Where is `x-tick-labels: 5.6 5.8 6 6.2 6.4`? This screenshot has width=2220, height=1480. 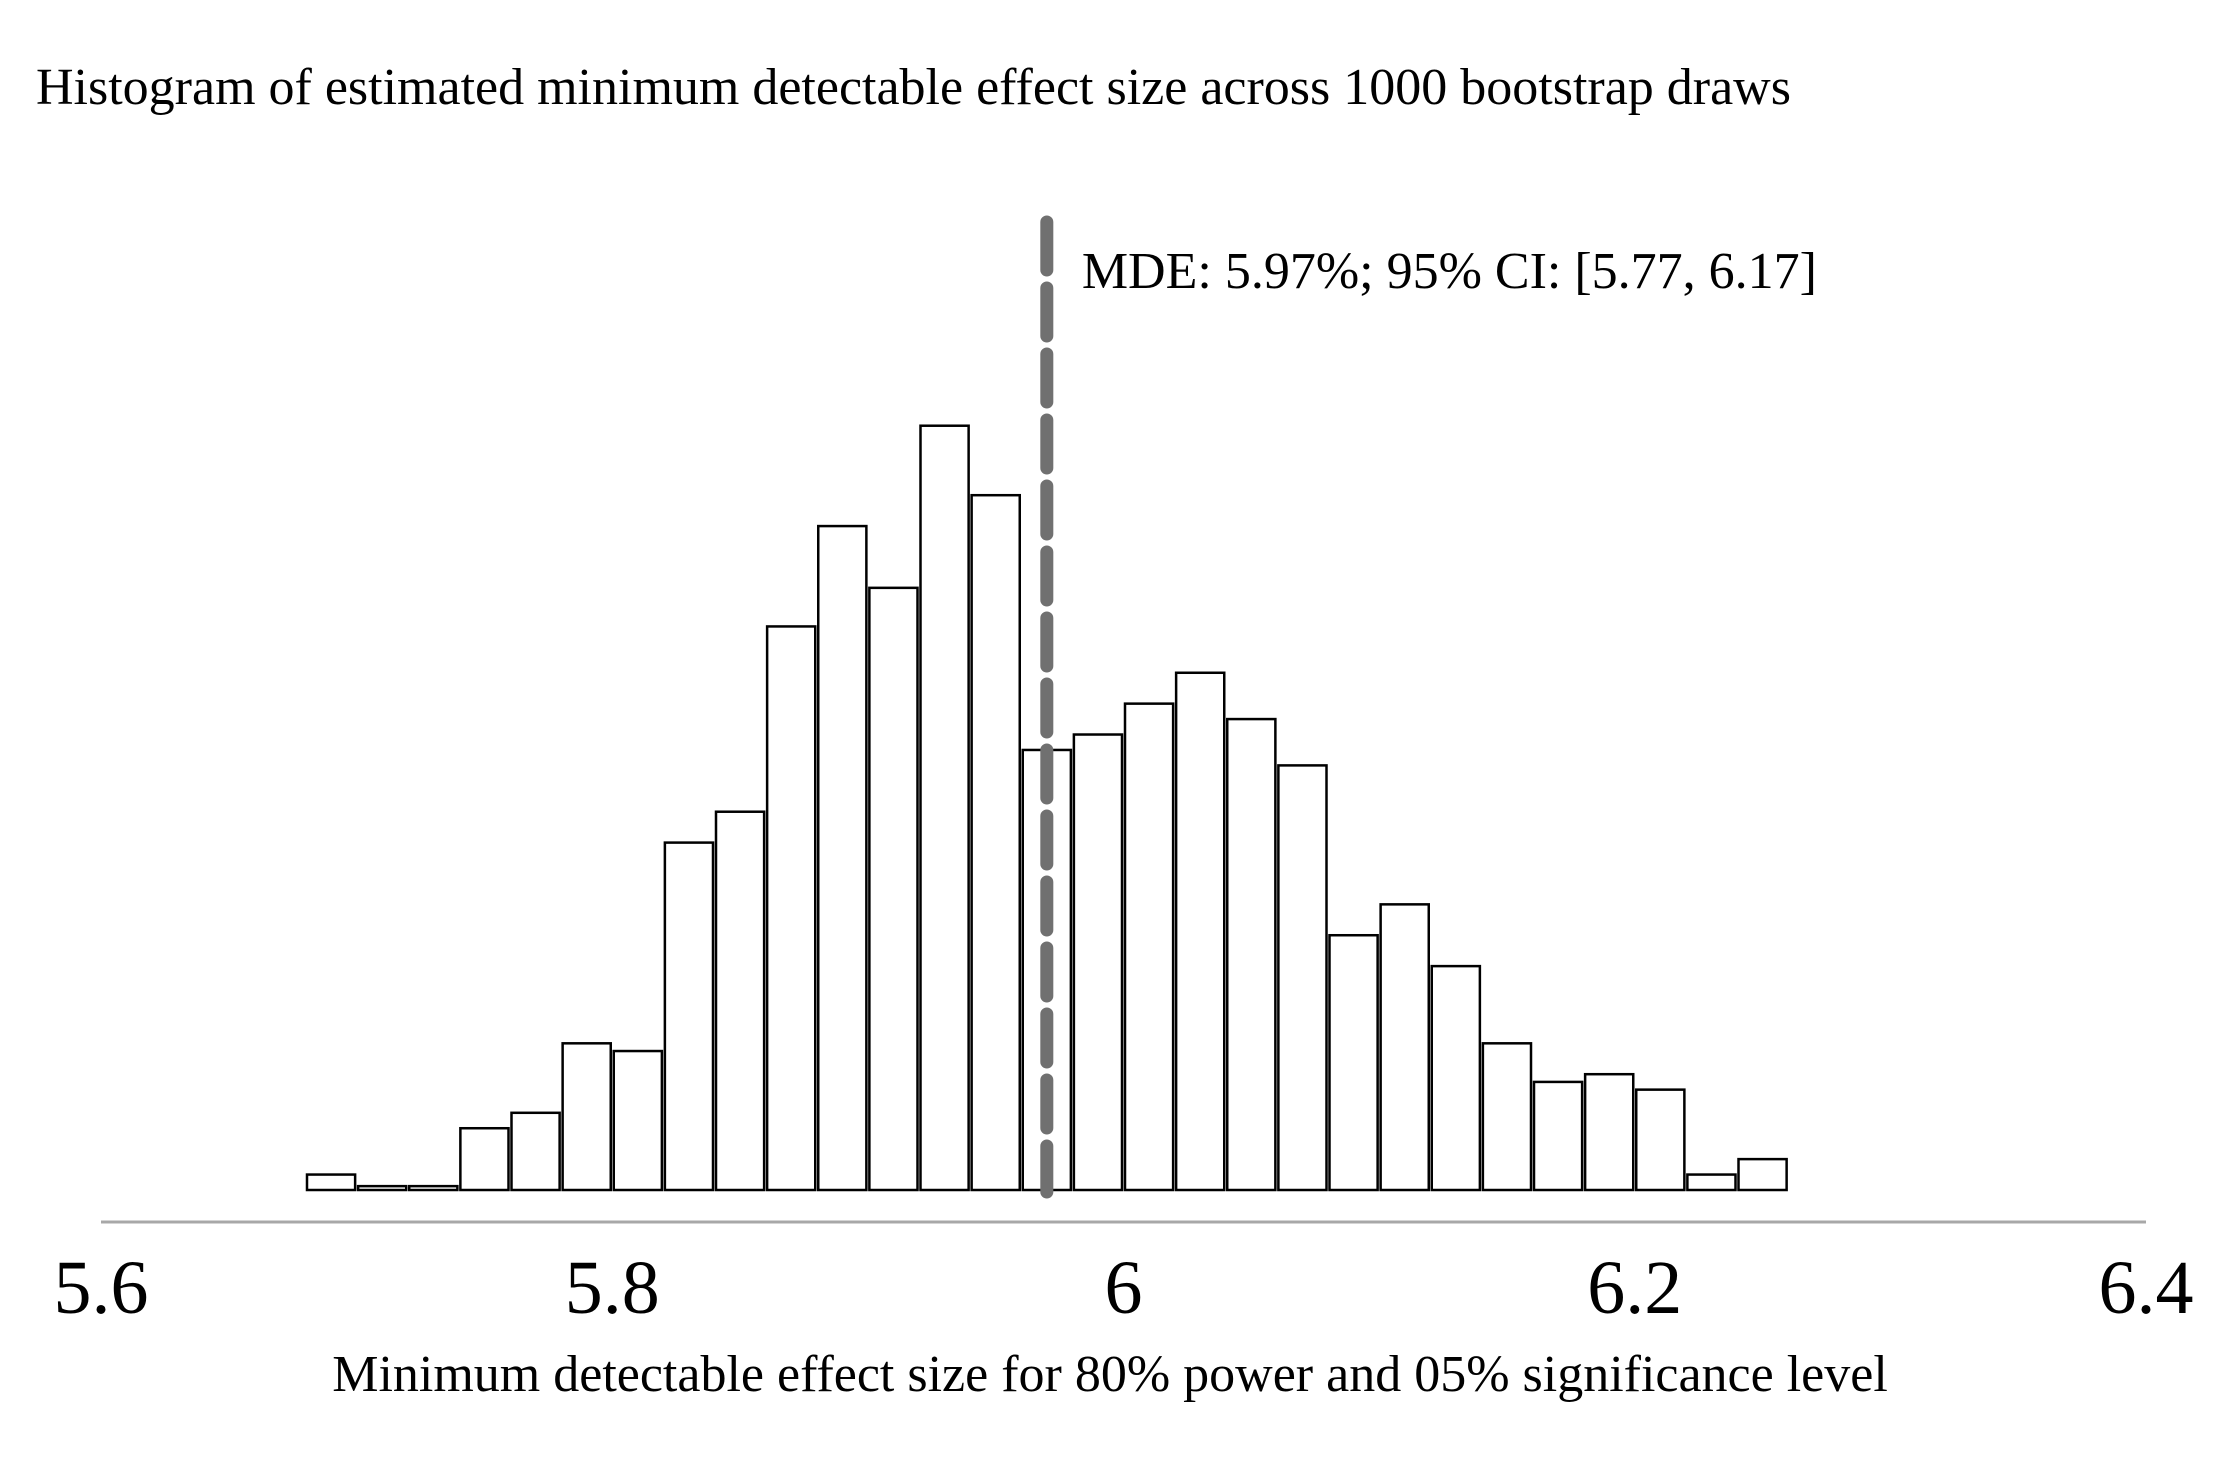
x-tick-labels: 5.6 5.8 6 6.2 6.4 is located at coordinates (1124, 1288).